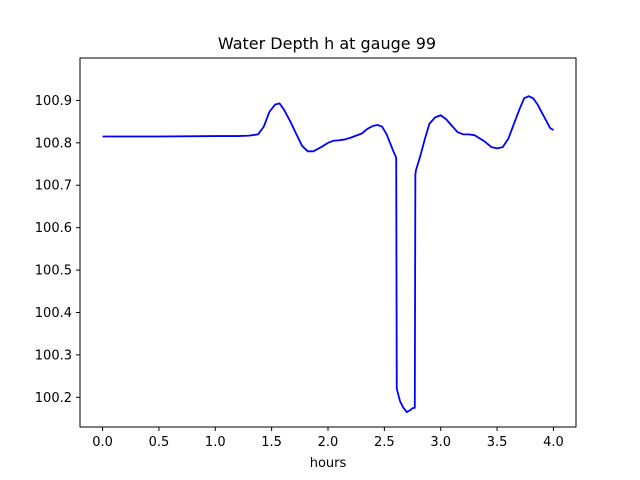 This screenshot has width=640, height=480. I want to click on x-axis: 0.0 0.5 1.0 1.5 2.0 2.5 3.0 3.5 4.0, so click(328, 438).